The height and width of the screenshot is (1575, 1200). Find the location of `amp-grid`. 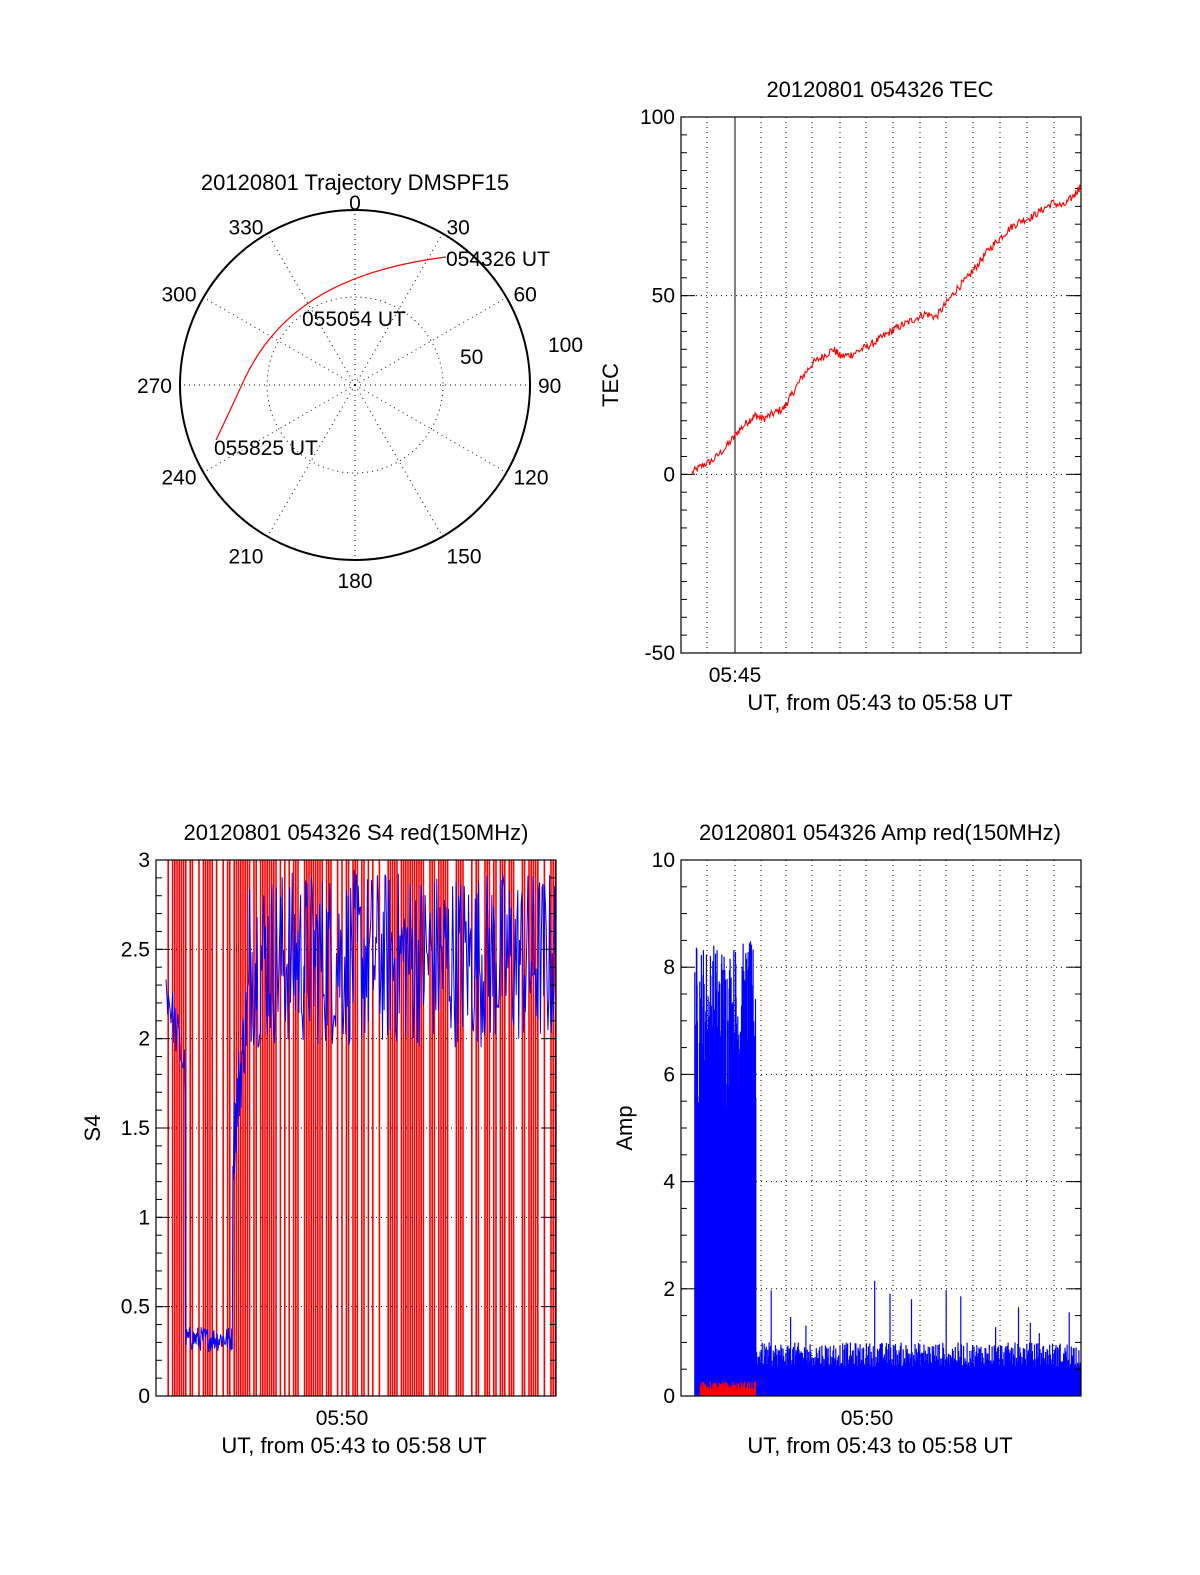

amp-grid is located at coordinates (881, 1128).